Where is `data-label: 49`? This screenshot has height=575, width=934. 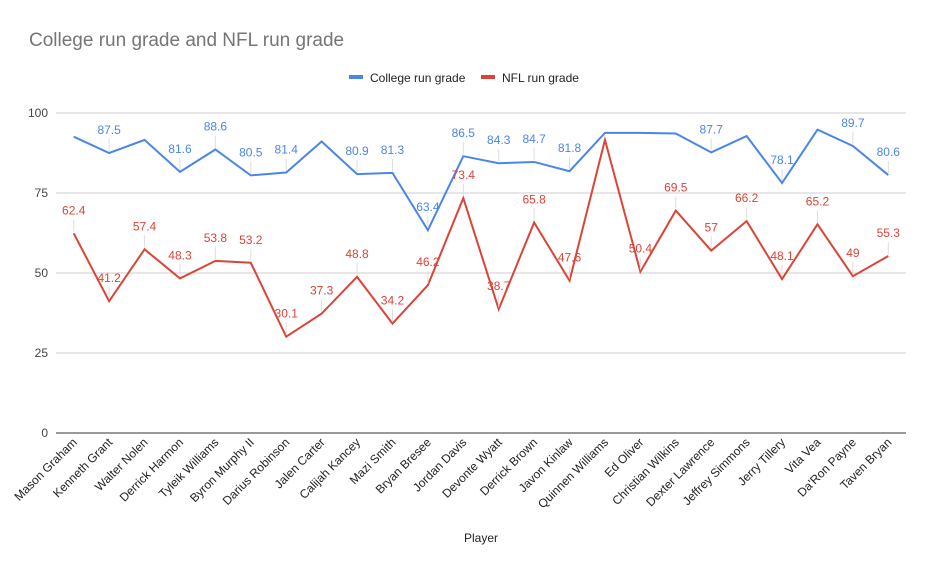
data-label: 49 is located at coordinates (853, 253).